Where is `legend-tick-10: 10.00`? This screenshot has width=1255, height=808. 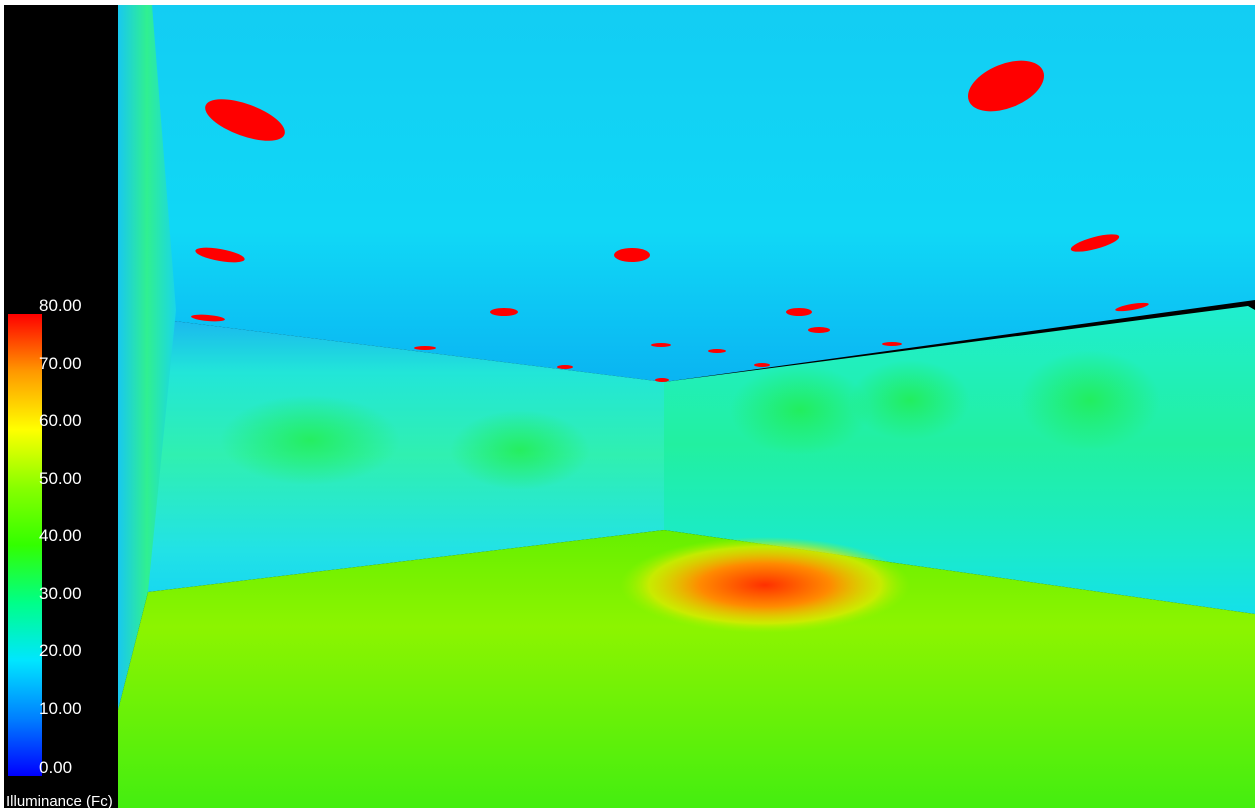
legend-tick-10: 10.00 is located at coordinates (60, 708).